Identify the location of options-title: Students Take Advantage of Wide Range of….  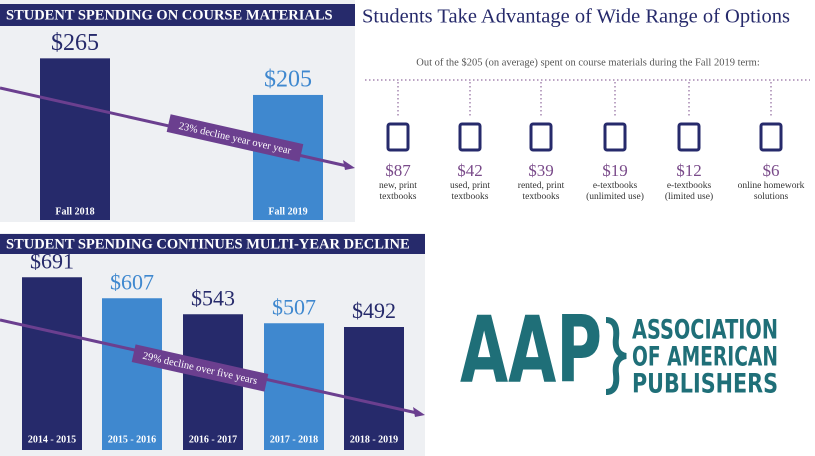
(576, 17).